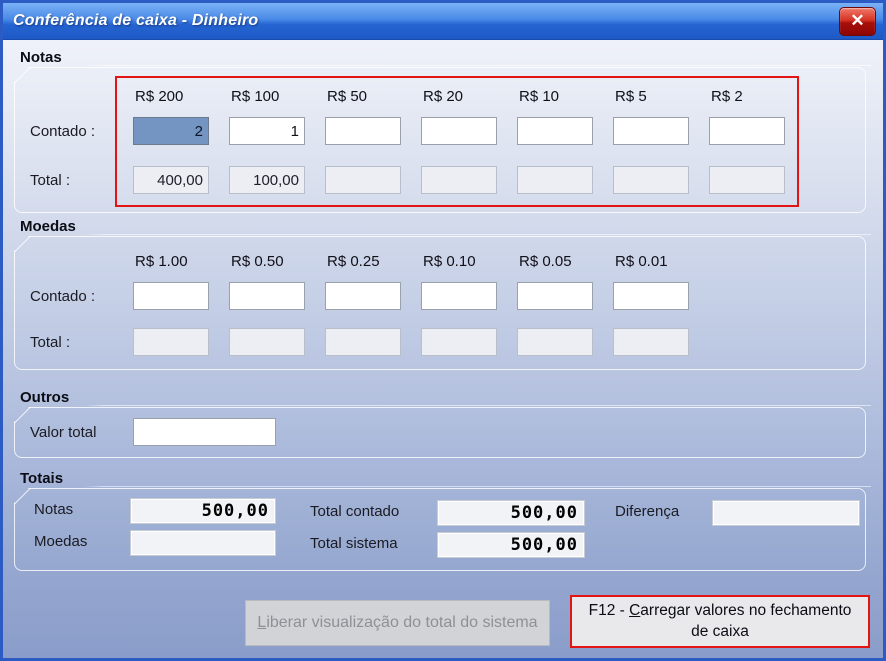 Image resolution: width=886 pixels, height=661 pixels. I want to click on liberar-visualizacao-button: Liberar visualização do total do sistema, so click(397, 623).